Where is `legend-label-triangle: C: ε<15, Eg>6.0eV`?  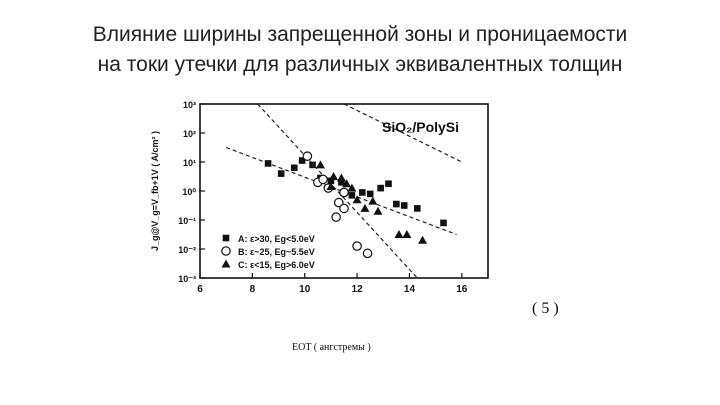
legend-label-triangle: C: ε<15, Eg>6.0eV is located at coordinates (276, 265).